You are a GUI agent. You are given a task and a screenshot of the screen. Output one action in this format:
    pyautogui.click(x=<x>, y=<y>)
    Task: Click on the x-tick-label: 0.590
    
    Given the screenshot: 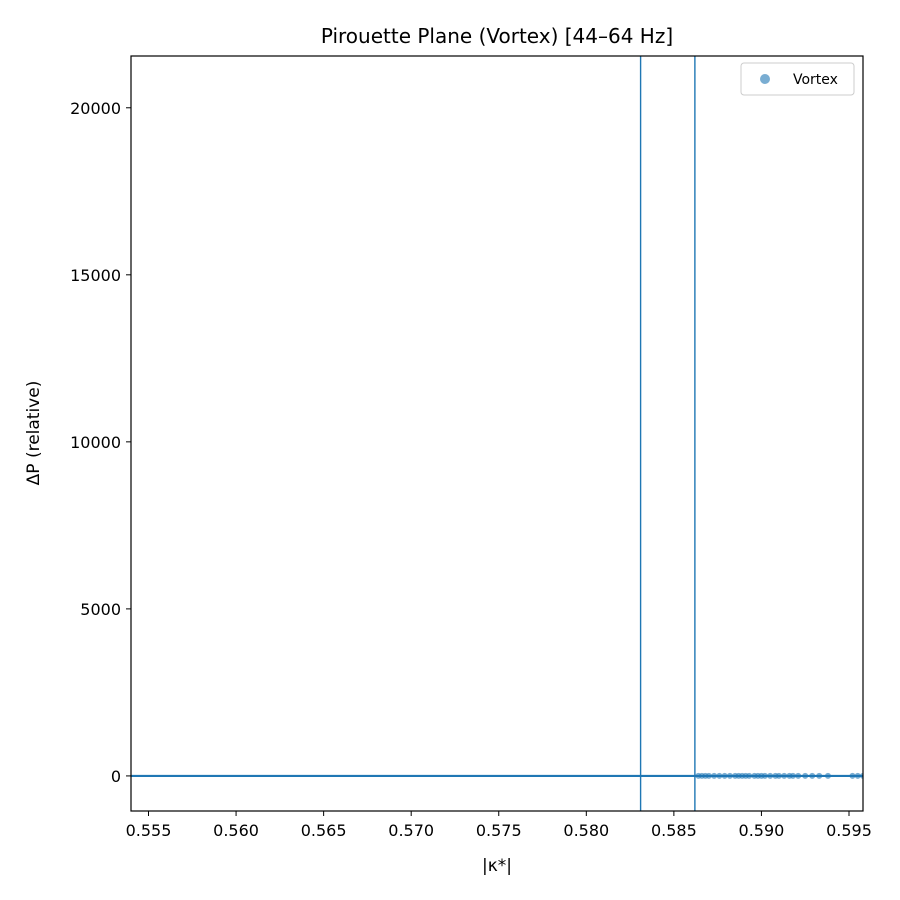 What is the action you would take?
    pyautogui.click(x=762, y=830)
    